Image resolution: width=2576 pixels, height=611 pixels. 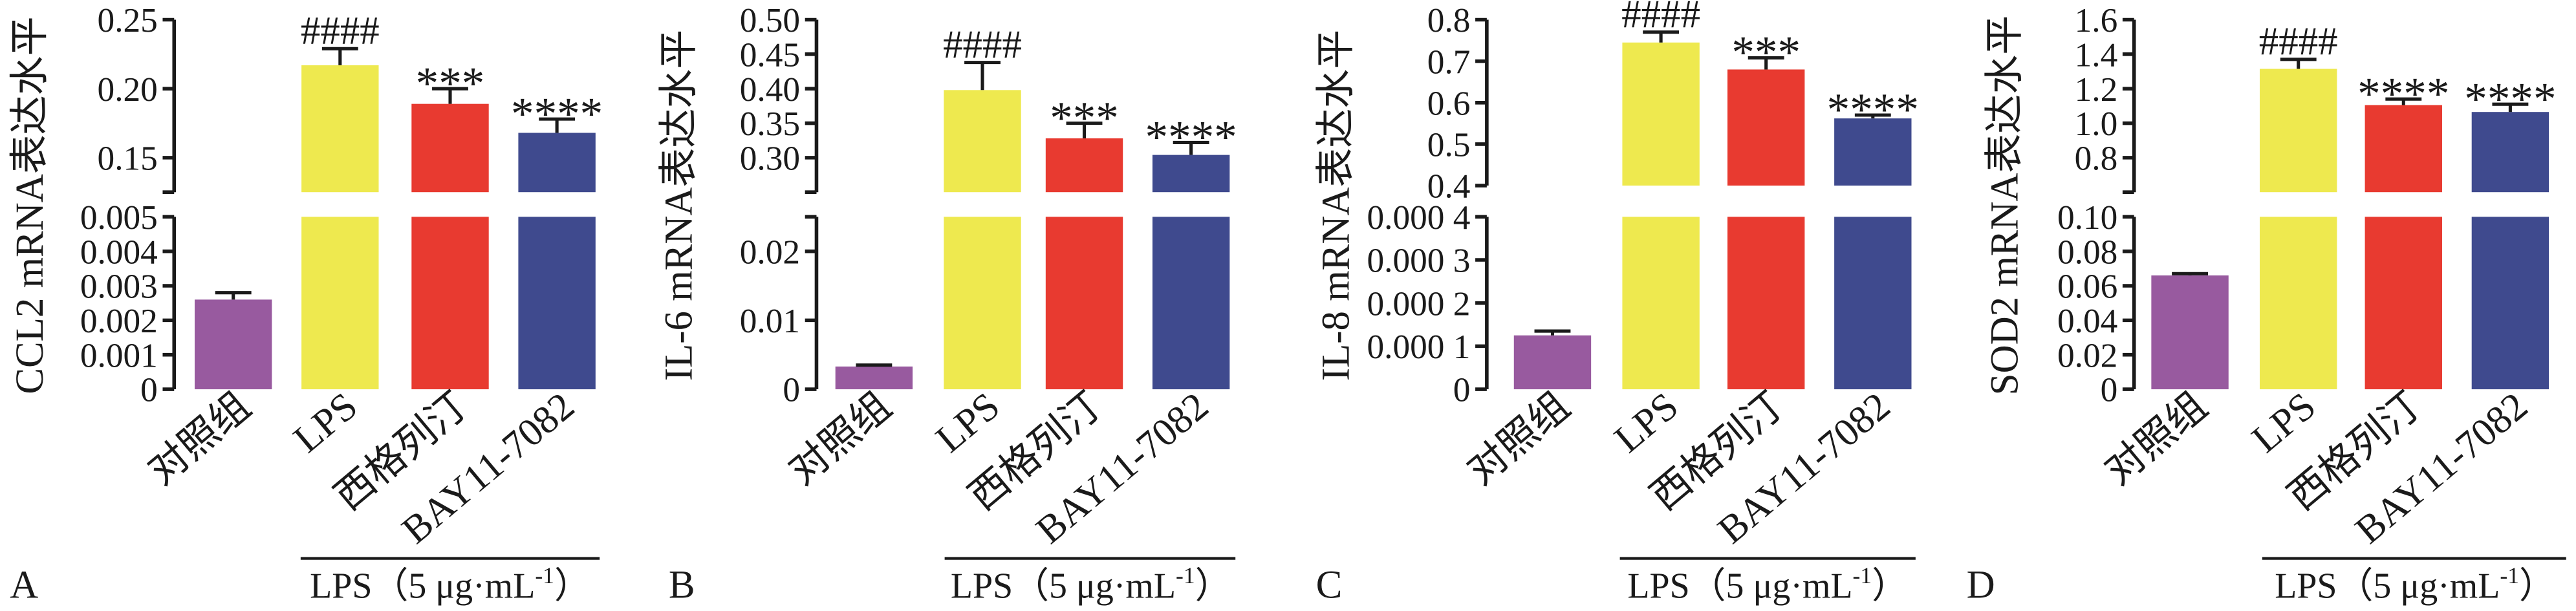 What do you see at coordinates (1449, 144) in the screenshot?
I see `y-upper-tick-label: 0.5` at bounding box center [1449, 144].